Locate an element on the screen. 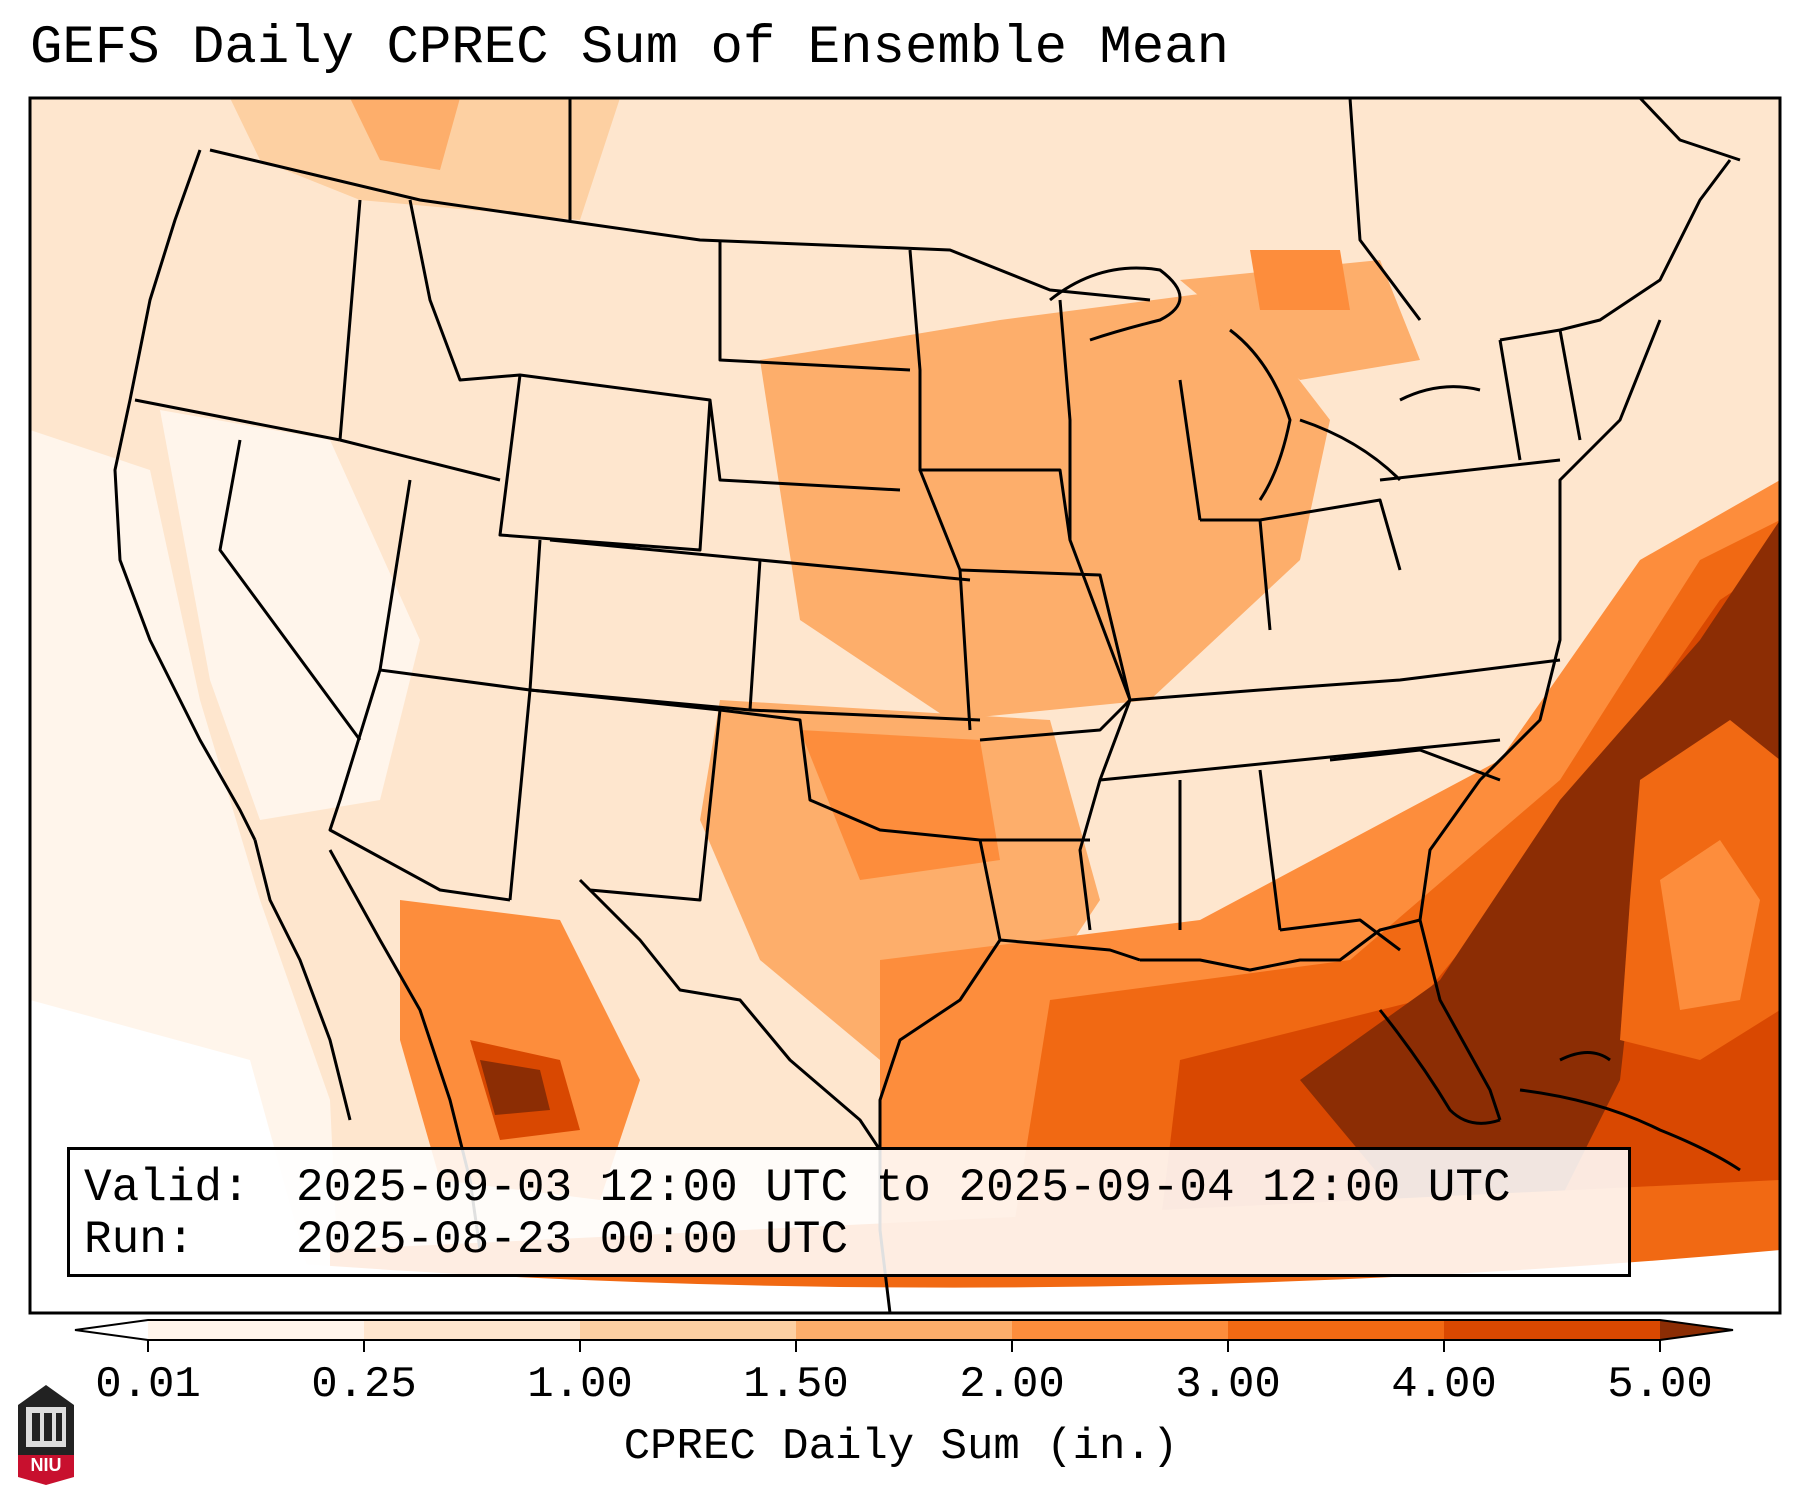 This screenshot has width=1803, height=1500. run-row: Run: 2025-08-23 00:00 UTC is located at coordinates (849, 1240).